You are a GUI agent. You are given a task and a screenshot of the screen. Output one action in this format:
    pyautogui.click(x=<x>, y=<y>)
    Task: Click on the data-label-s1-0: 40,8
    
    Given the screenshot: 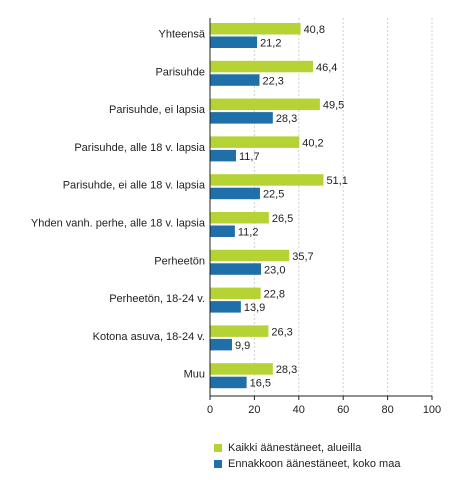 What is the action you would take?
    pyautogui.click(x=314, y=30)
    